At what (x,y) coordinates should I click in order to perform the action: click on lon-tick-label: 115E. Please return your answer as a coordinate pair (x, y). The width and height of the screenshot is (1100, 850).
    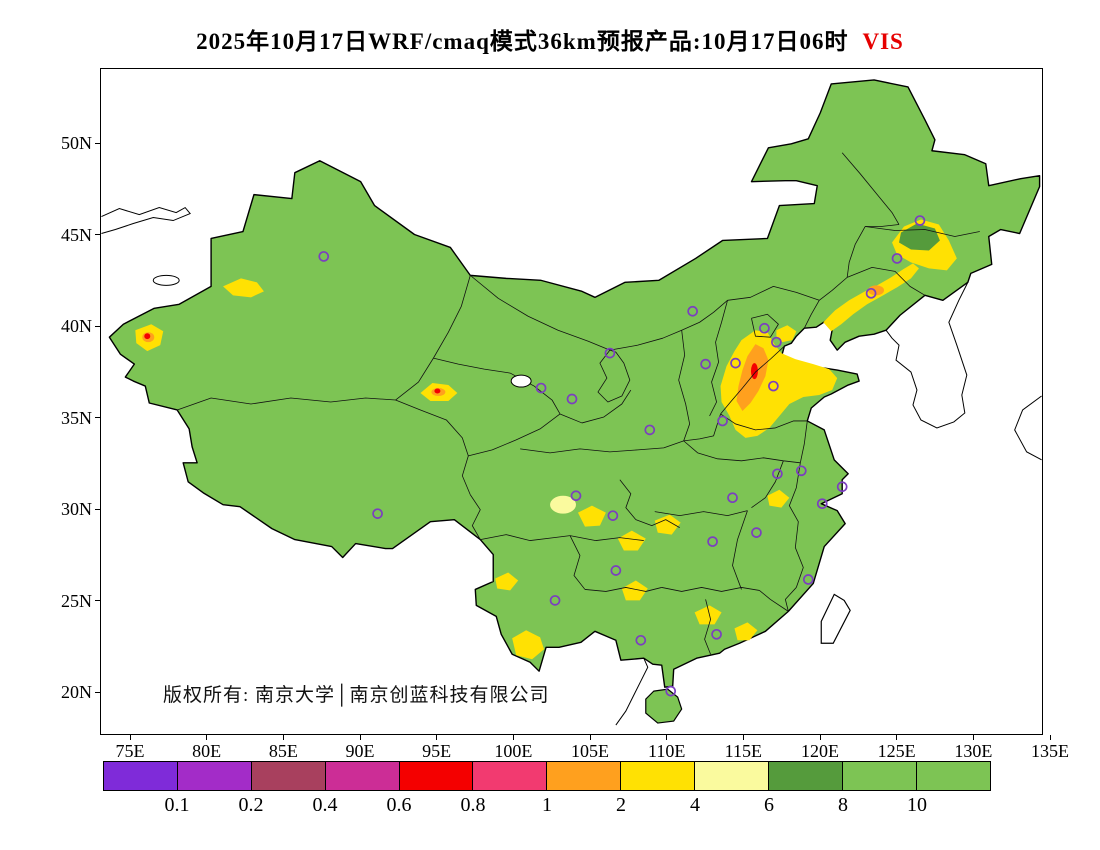
    Looking at the image, I should click on (743, 751).